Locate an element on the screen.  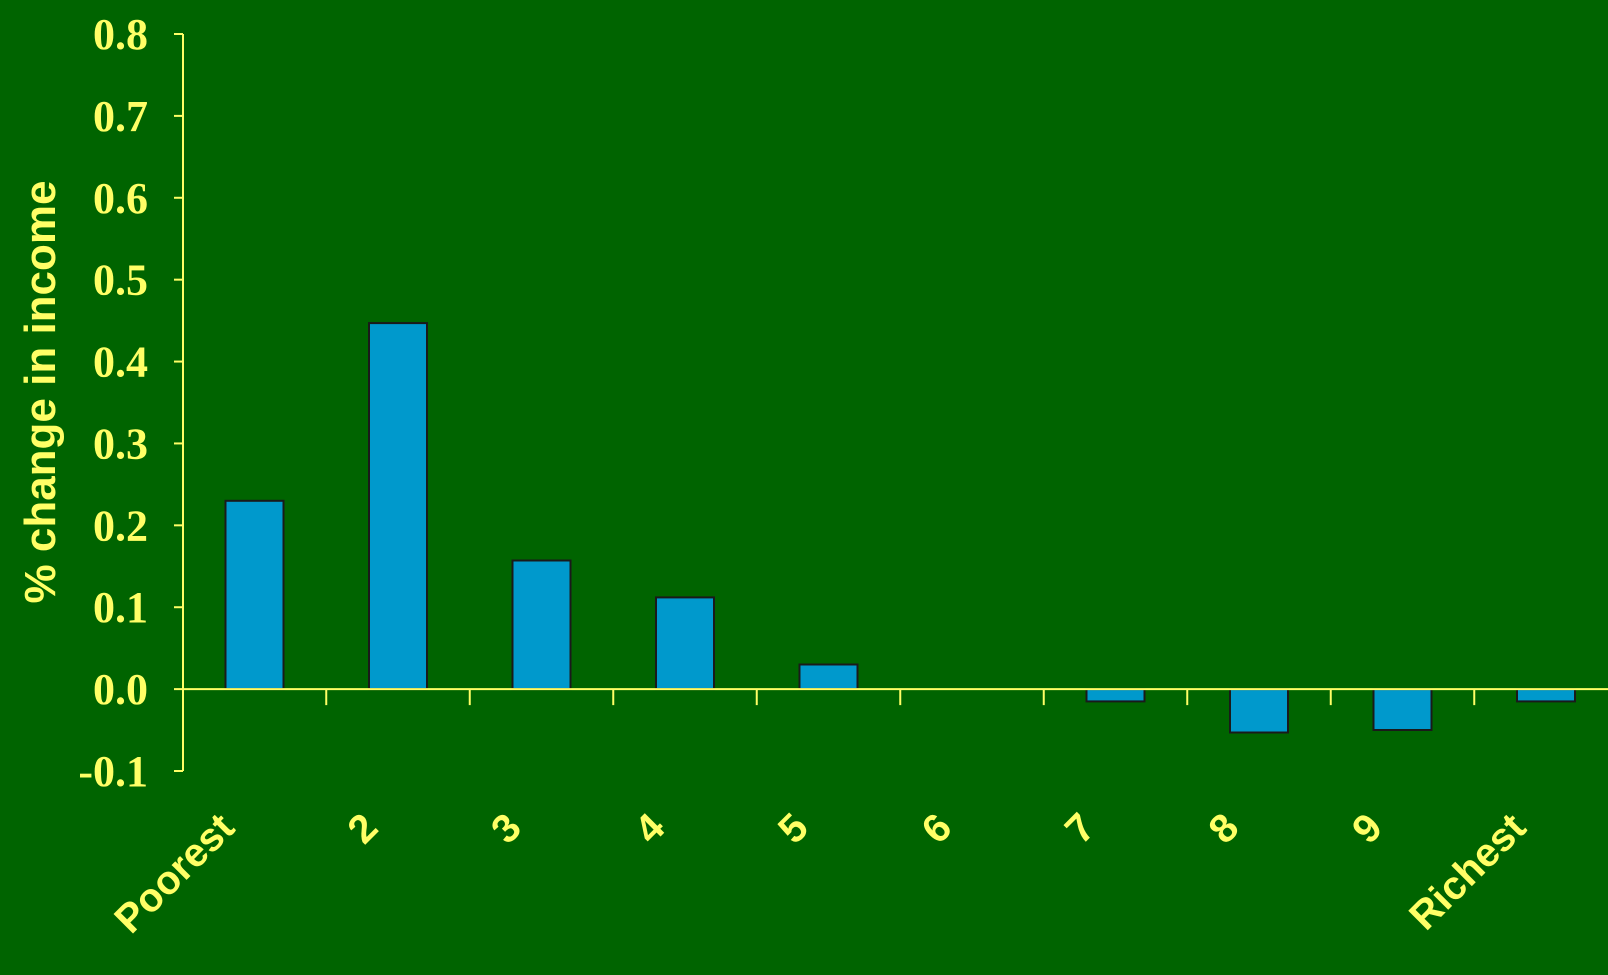
y-tick-labels: -0.1 0.0 0.1 0.2 0.3 0.4 0.5 0.6 0.7 0.8 is located at coordinates (113, 403).